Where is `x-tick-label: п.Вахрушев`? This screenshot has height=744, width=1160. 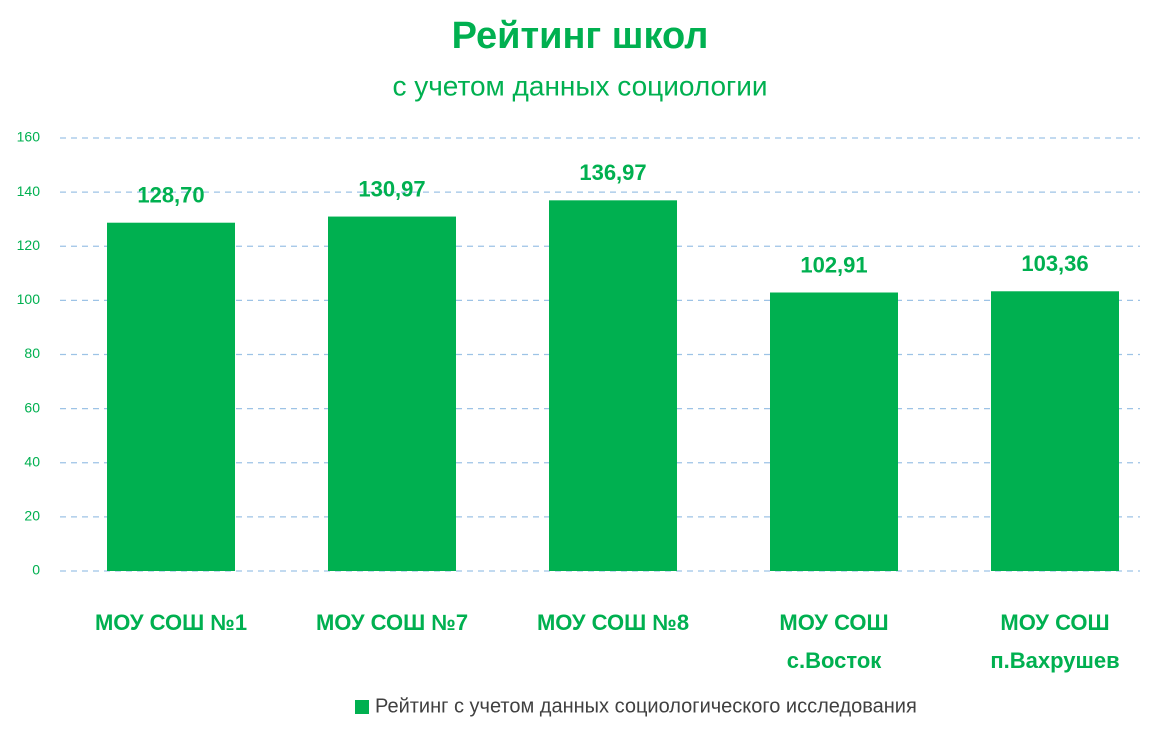 x-tick-label: п.Вахрушев is located at coordinates (1054, 660).